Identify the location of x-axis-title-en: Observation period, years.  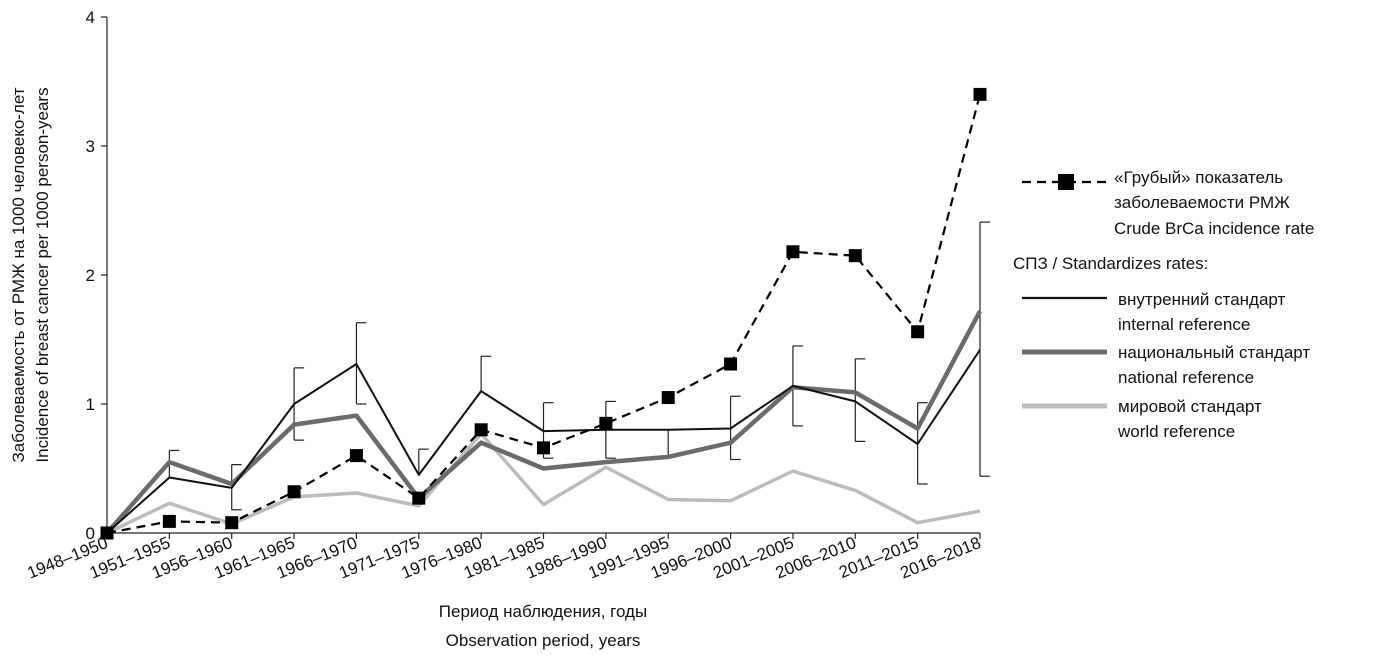
(543, 640).